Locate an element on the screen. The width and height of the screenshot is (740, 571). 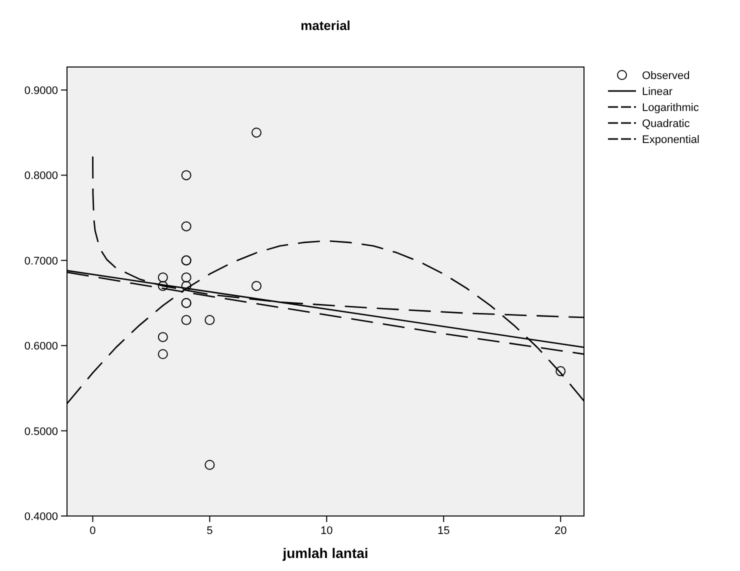
y-tick-label: 0.4000 is located at coordinates (41, 517).